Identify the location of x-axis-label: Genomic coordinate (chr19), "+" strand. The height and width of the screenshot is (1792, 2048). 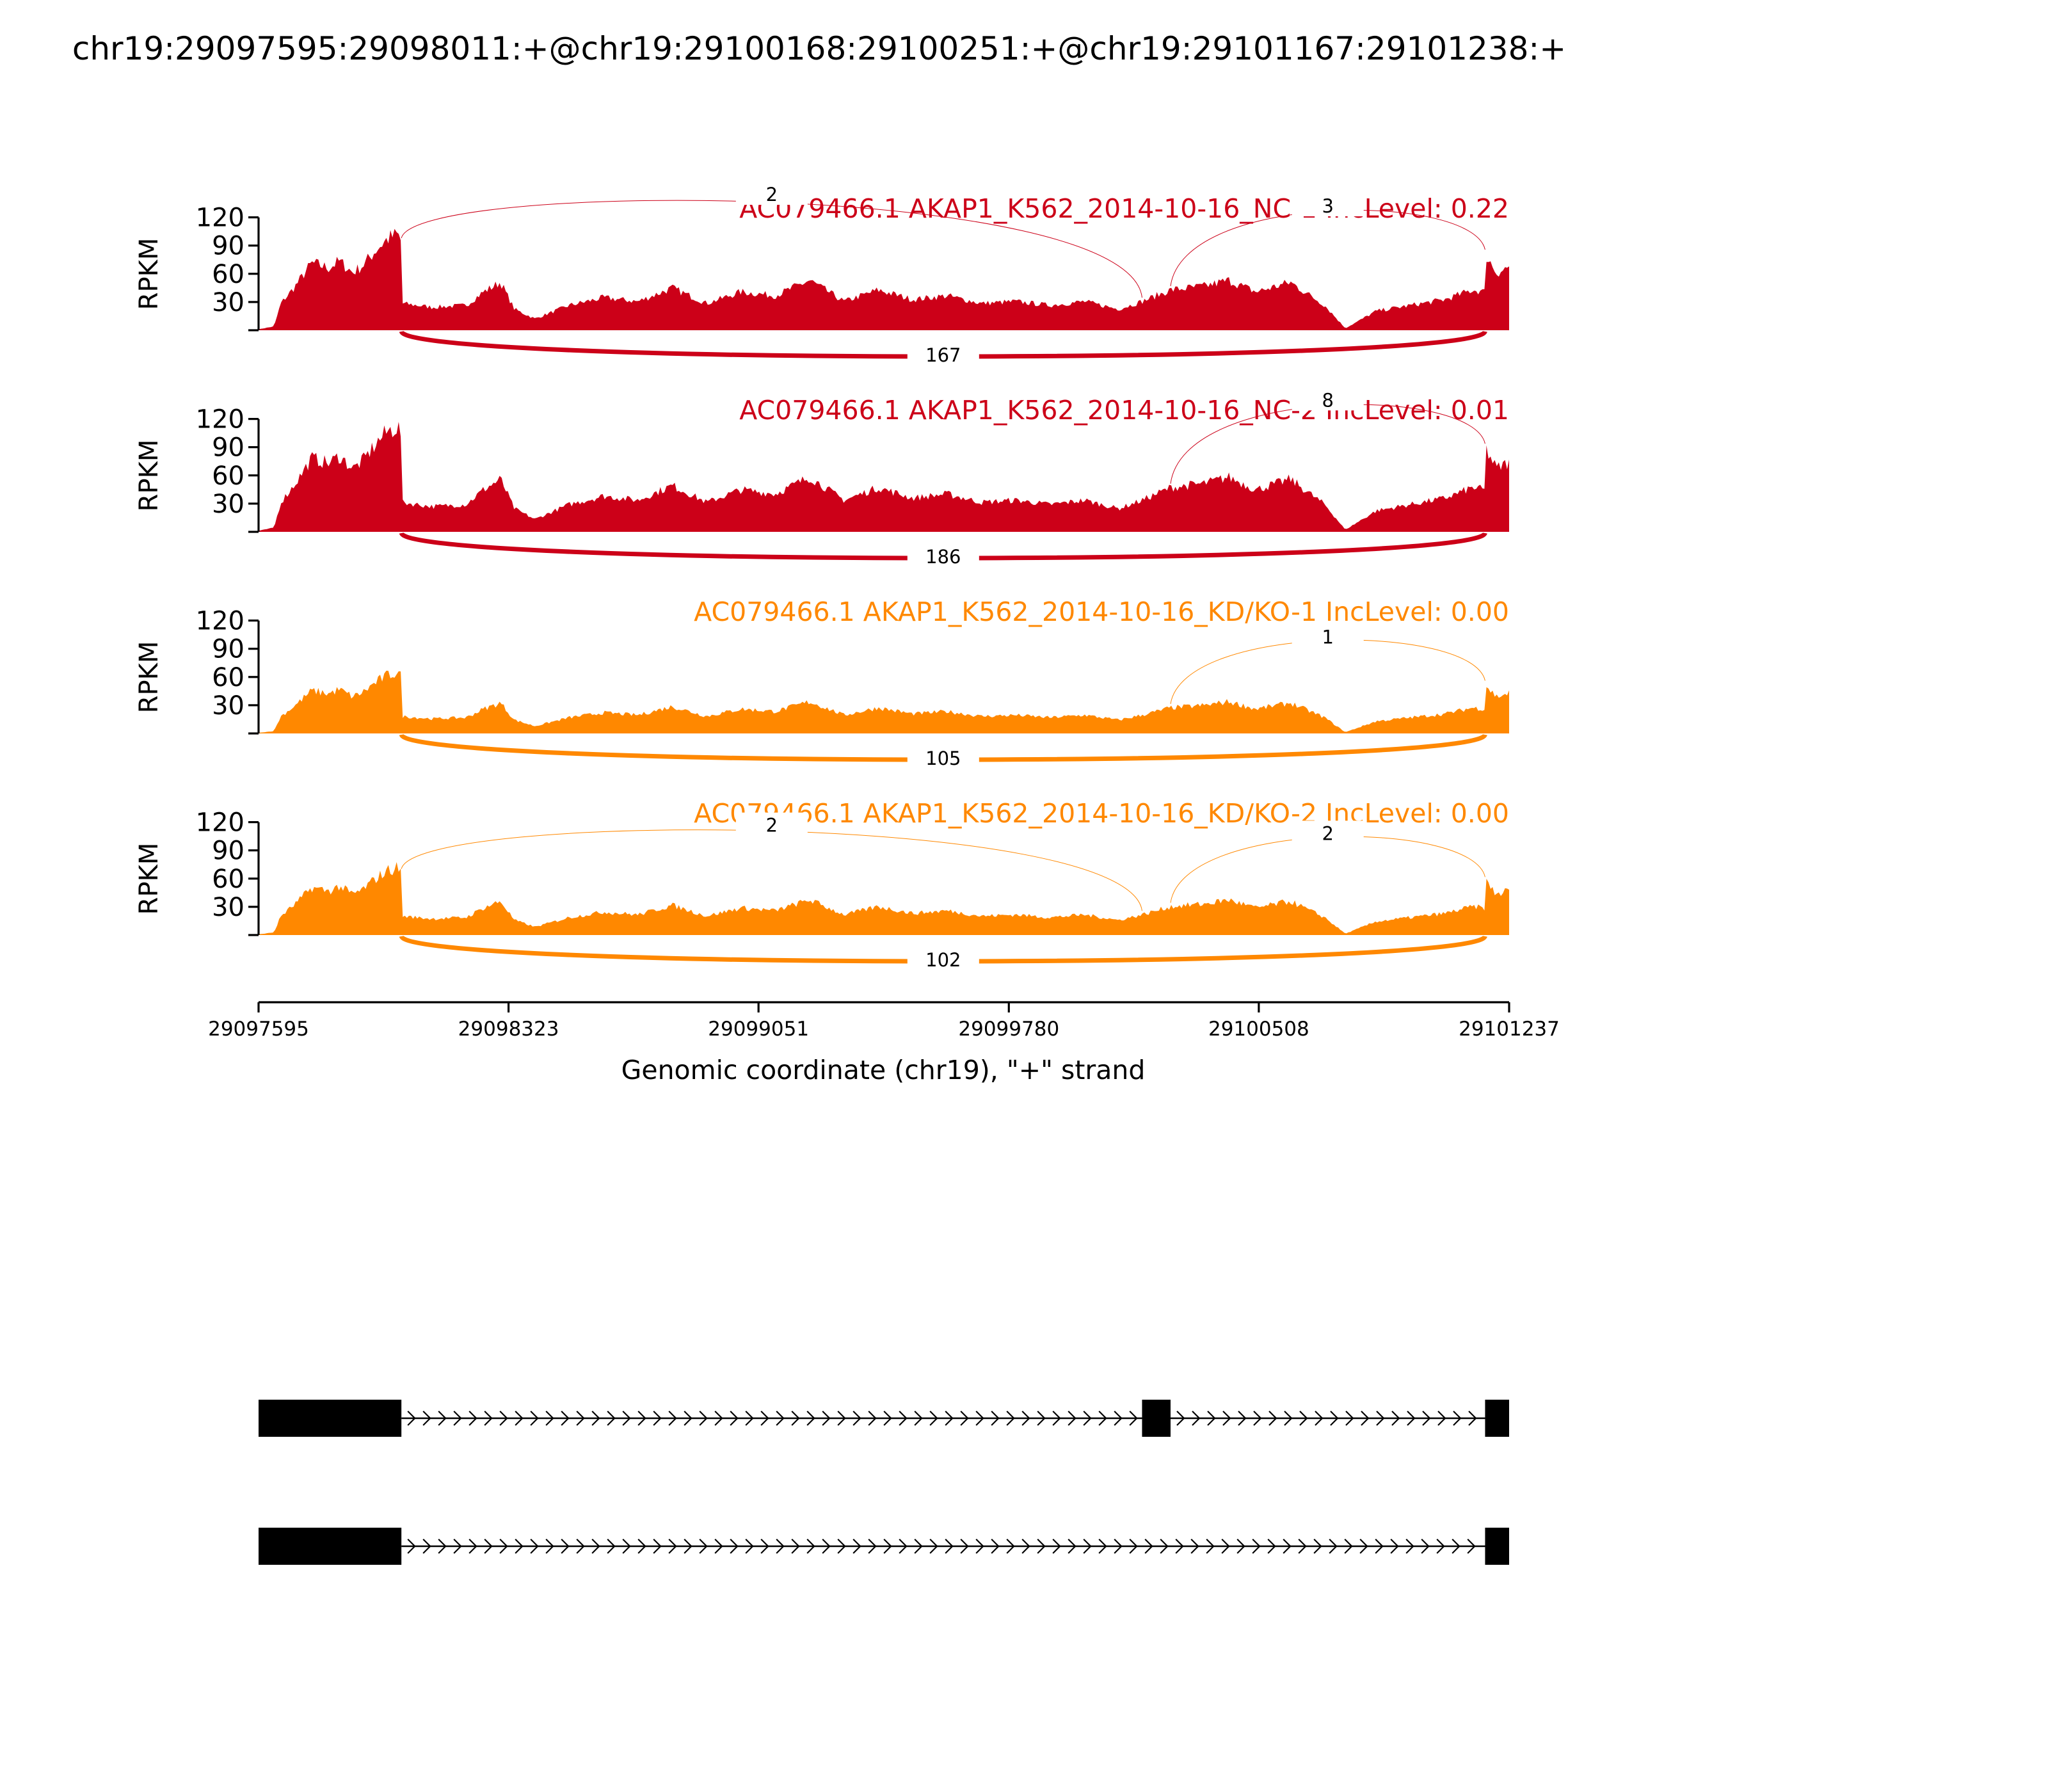
(883, 1070).